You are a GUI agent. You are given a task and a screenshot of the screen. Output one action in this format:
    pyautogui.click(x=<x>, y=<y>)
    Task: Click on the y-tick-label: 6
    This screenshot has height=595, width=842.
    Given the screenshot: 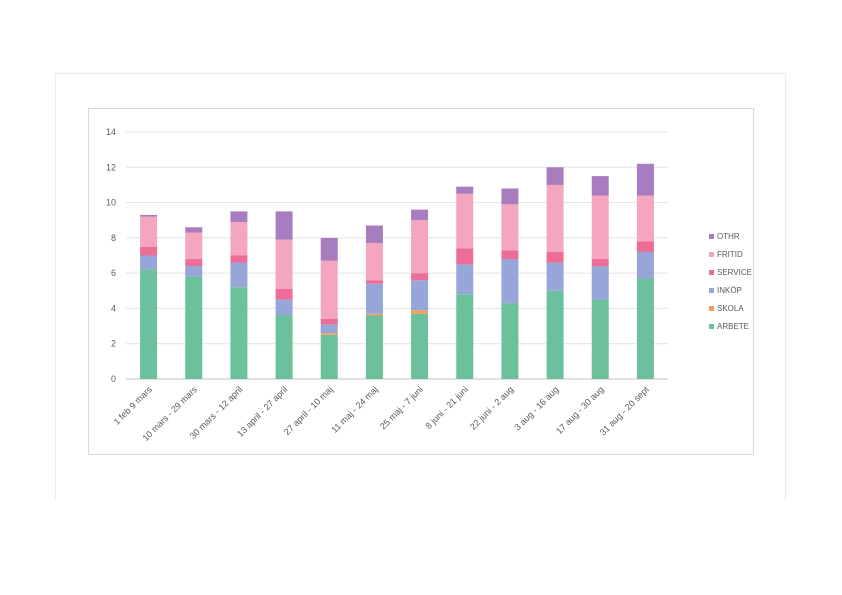 What is the action you would take?
    pyautogui.click(x=113, y=273)
    